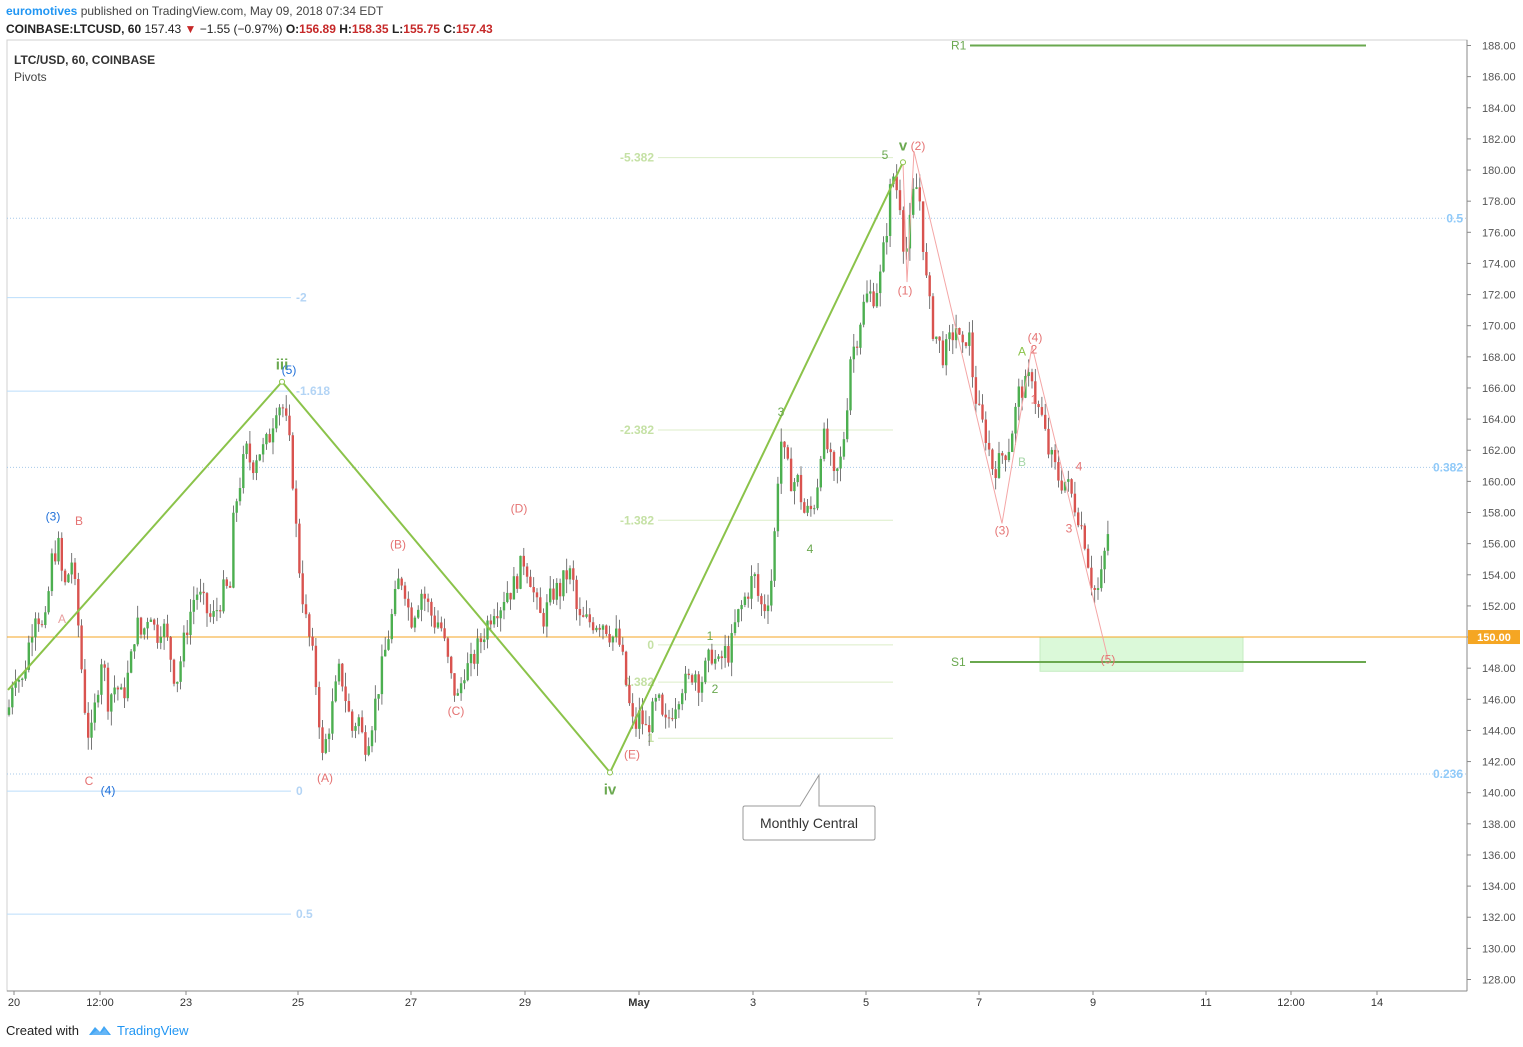 This screenshot has width=1523, height=1047. What do you see at coordinates (610, 789) in the screenshot?
I see `primary-wave-label: iv` at bounding box center [610, 789].